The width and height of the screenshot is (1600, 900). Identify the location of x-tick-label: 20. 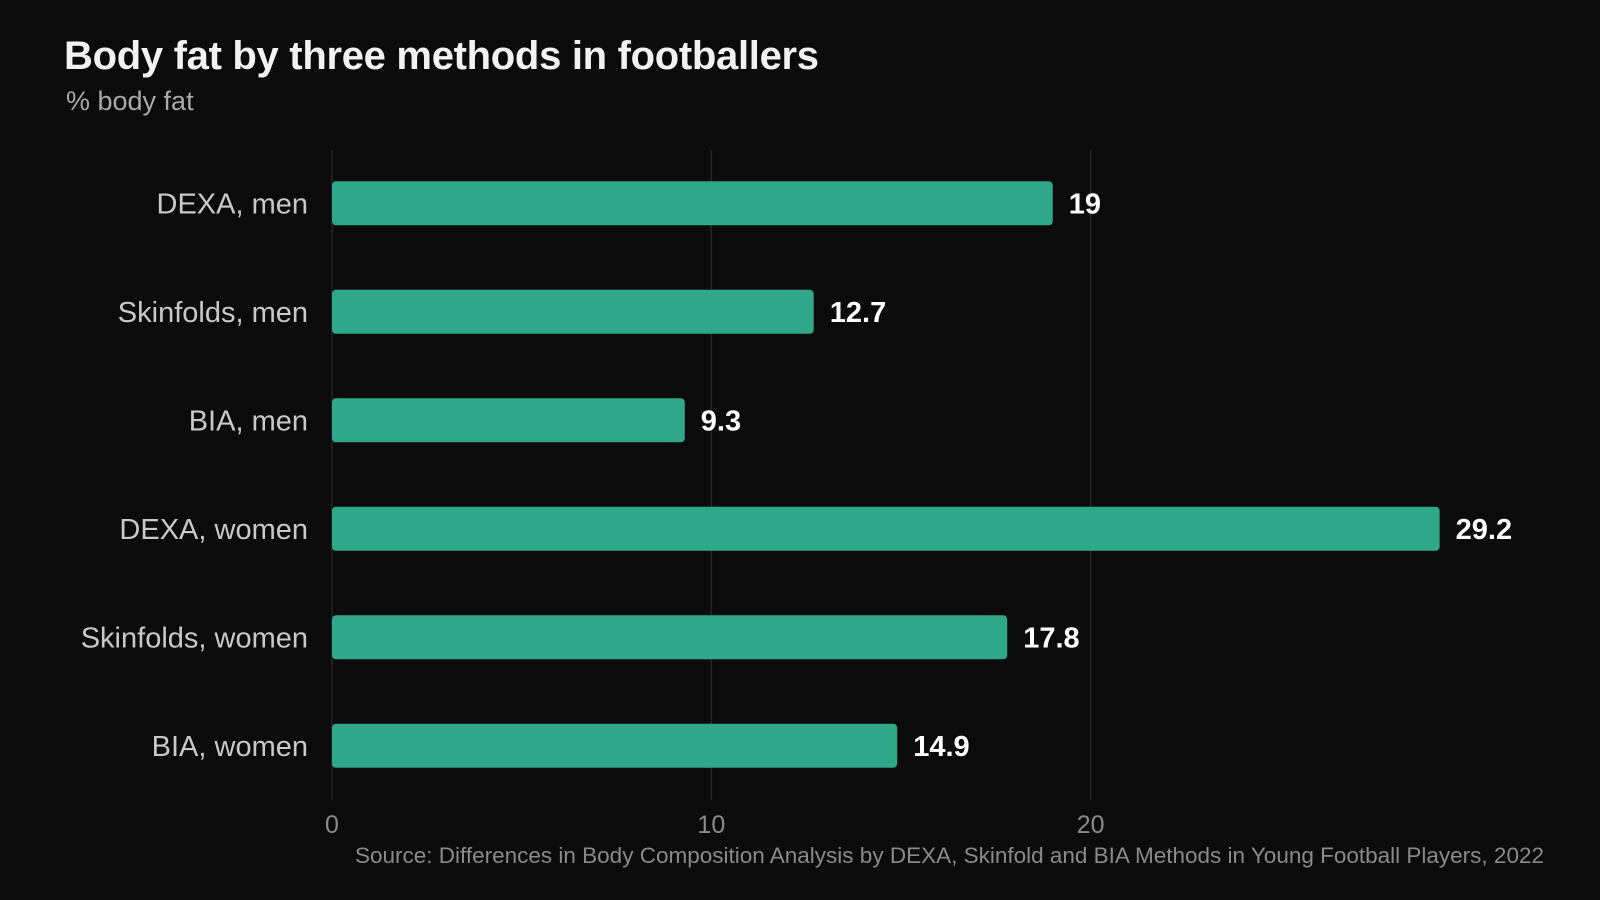
(1091, 825).